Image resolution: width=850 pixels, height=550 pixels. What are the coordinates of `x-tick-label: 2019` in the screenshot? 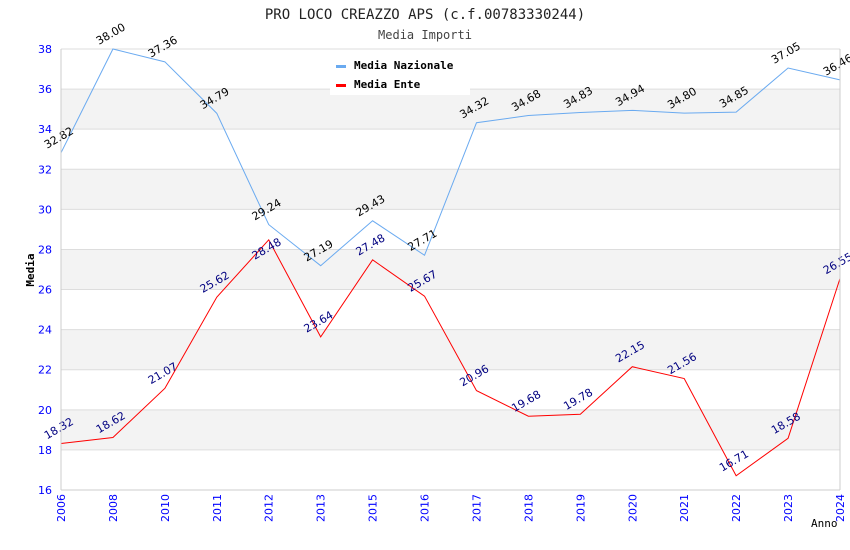 It's located at (580, 508).